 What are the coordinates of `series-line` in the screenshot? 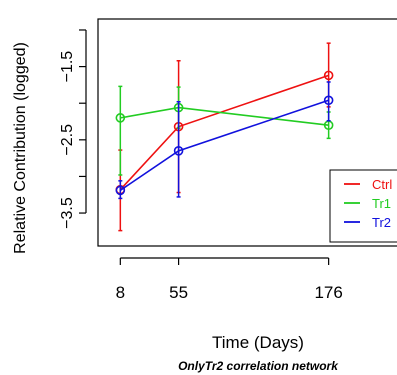 It's located at (224, 145).